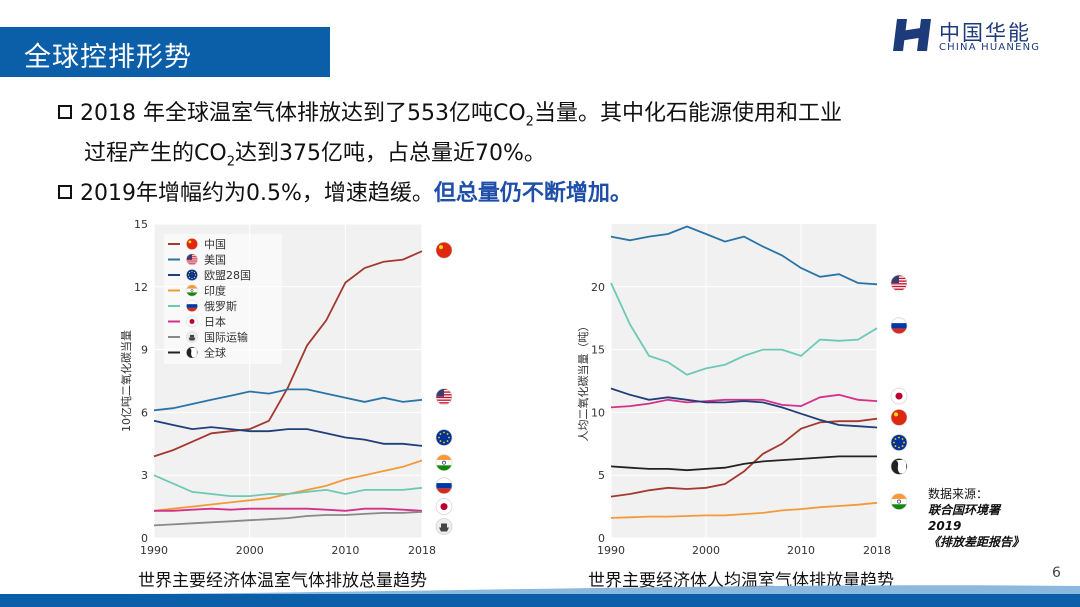  Describe the element at coordinates (976, 542) in the screenshot. I see `source-report: 《排放差距报告》` at that location.